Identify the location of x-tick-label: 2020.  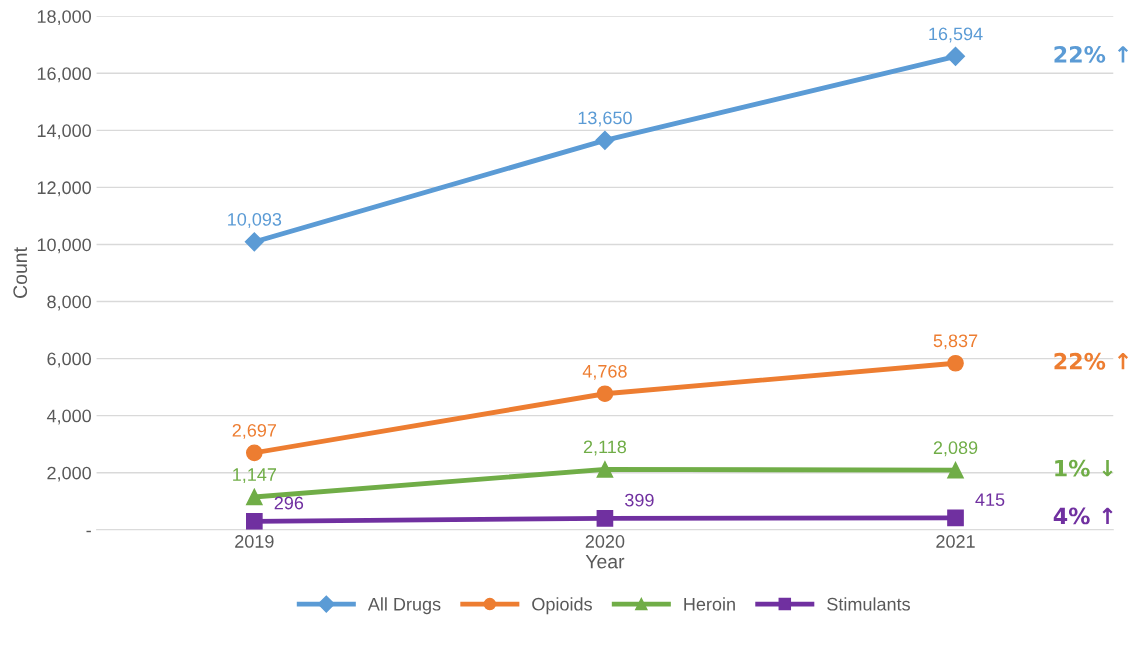
(605, 541).